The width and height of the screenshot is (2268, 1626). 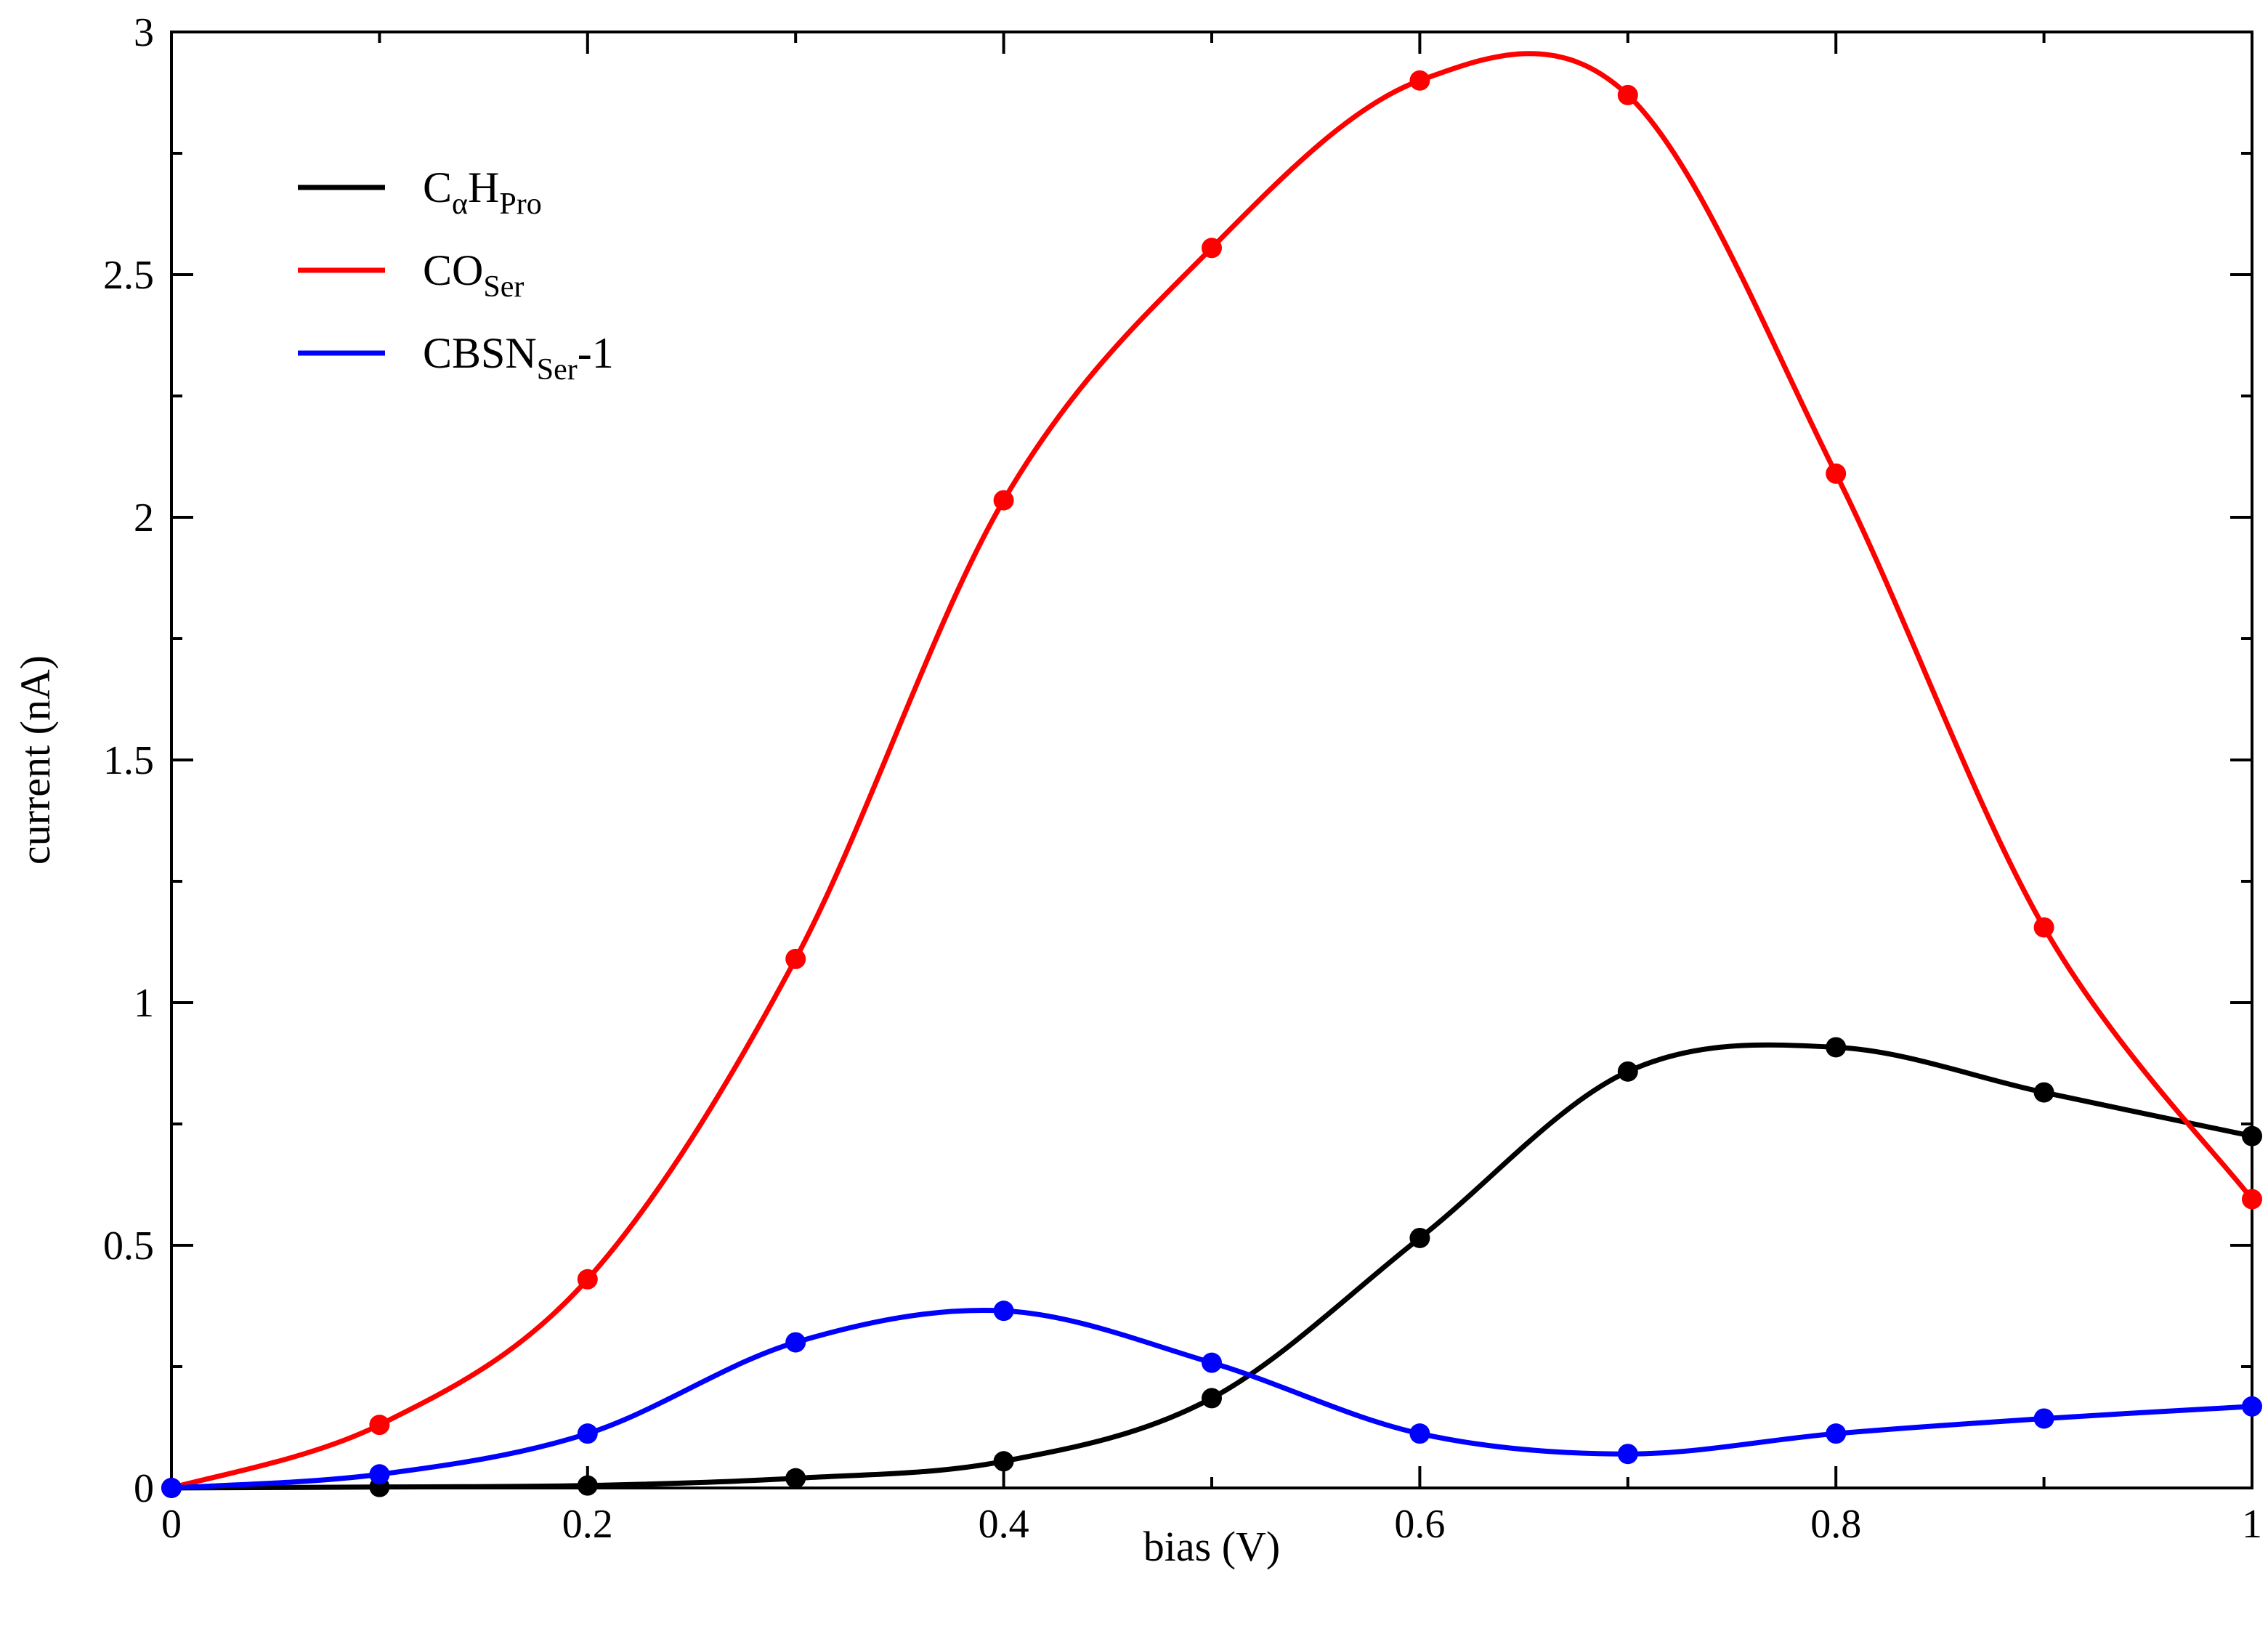 I want to click on x-axis-label: bias (V), so click(x=1211, y=1547).